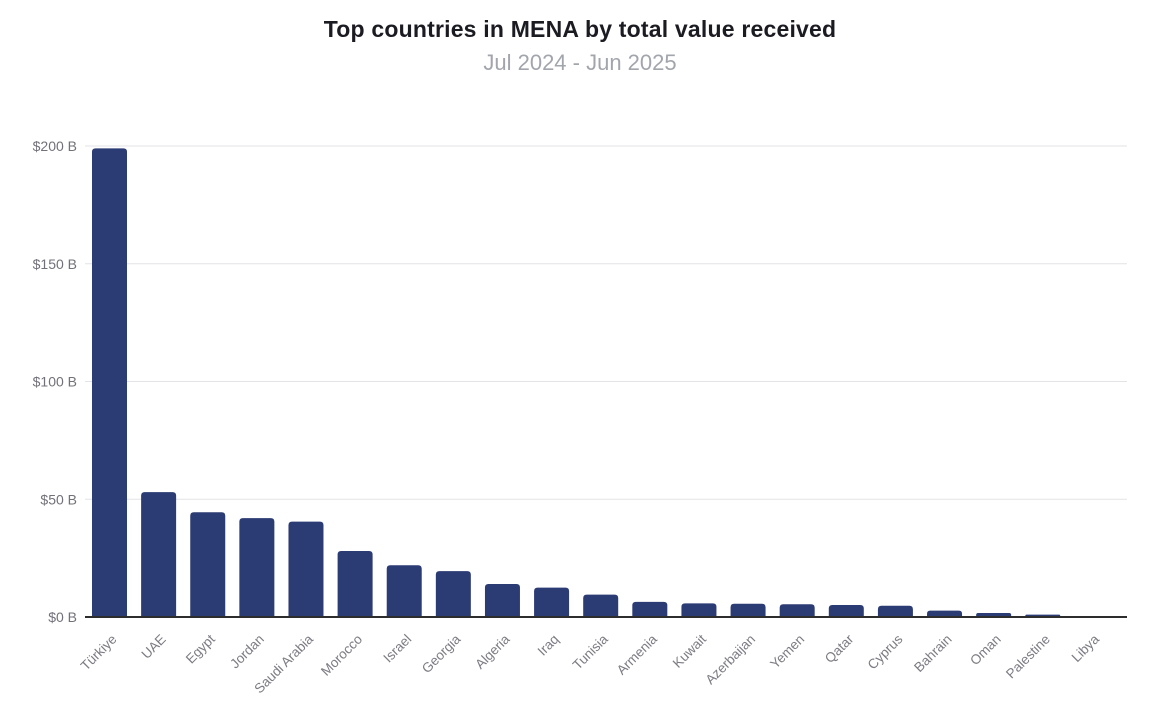 Image resolution: width=1160 pixels, height=712 pixels. What do you see at coordinates (699, 610) in the screenshot?
I see `bar-kuwait` at bounding box center [699, 610].